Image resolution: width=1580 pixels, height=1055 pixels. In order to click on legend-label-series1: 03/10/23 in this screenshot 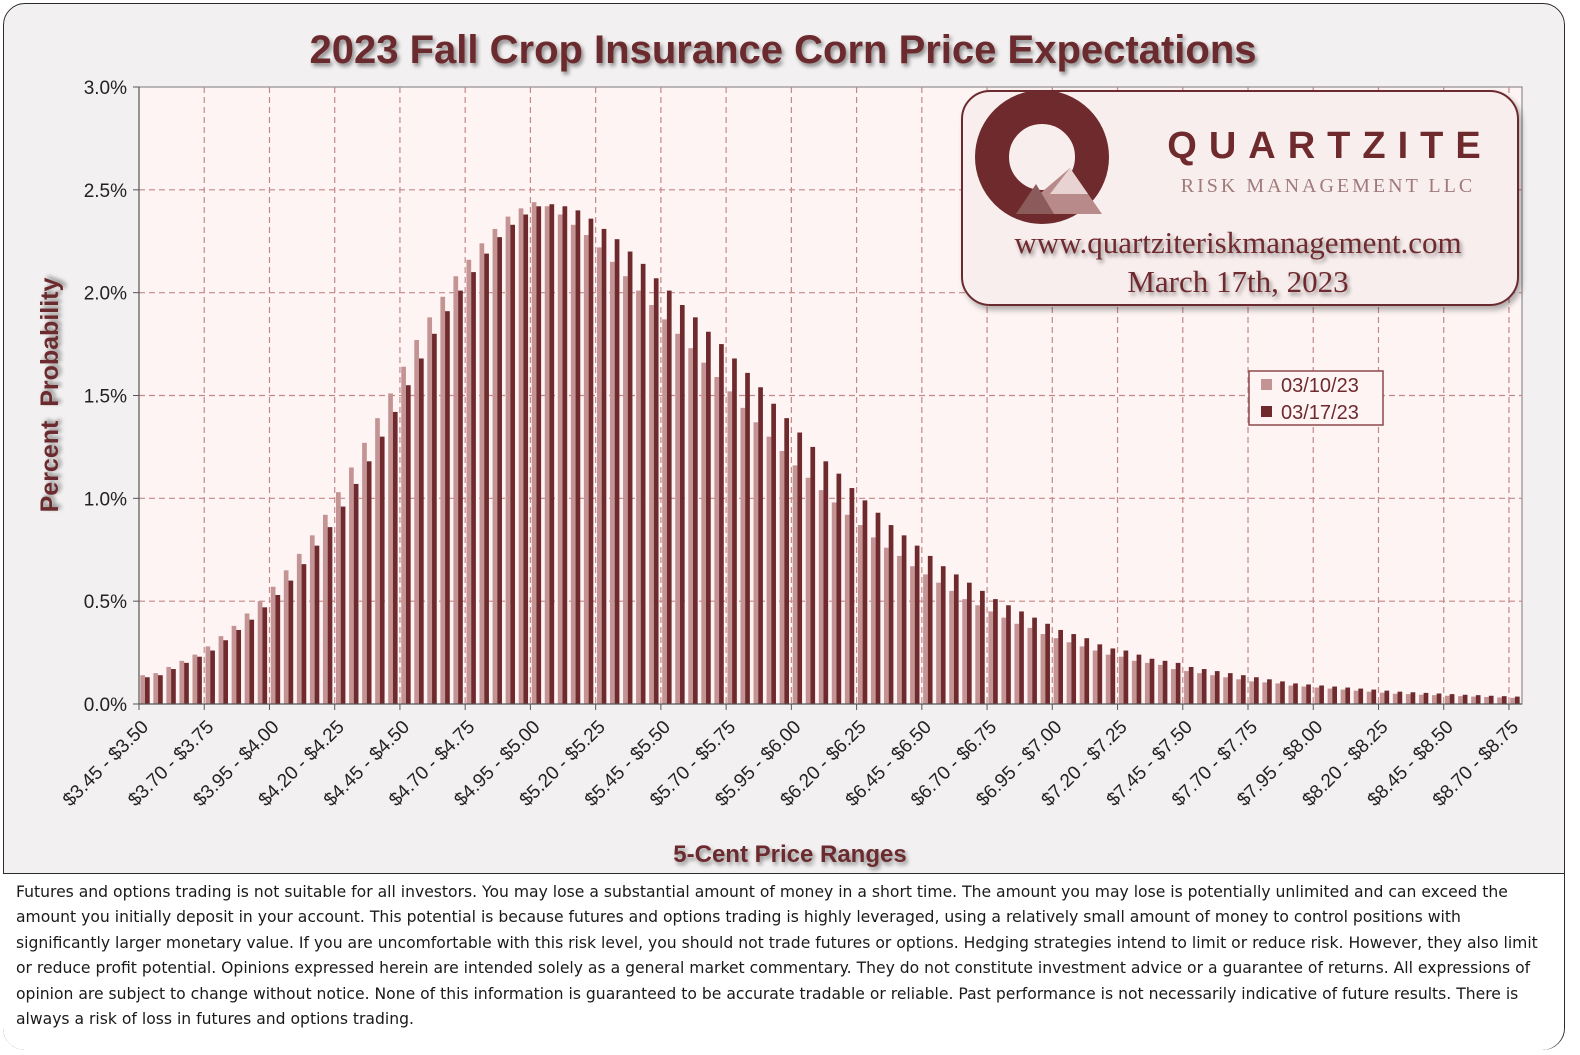, I will do `click(1320, 386)`.